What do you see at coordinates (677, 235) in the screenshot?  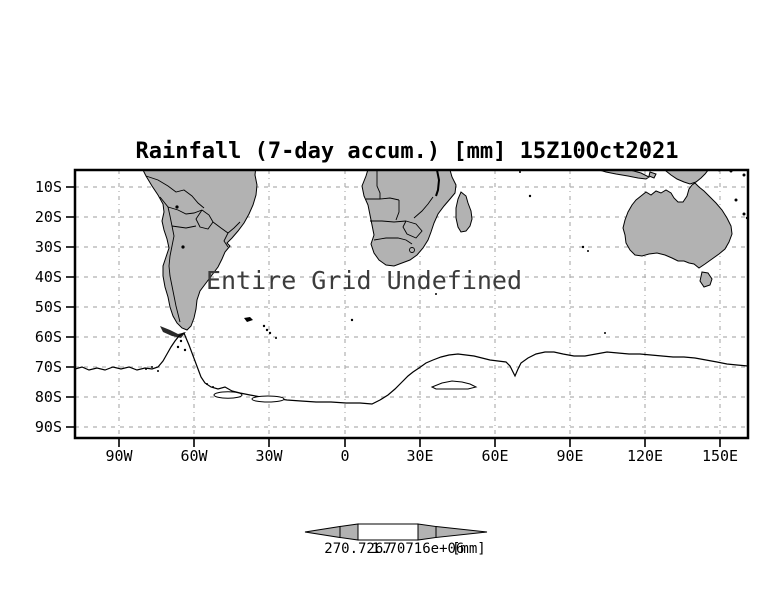 I see `australia-landmass` at bounding box center [677, 235].